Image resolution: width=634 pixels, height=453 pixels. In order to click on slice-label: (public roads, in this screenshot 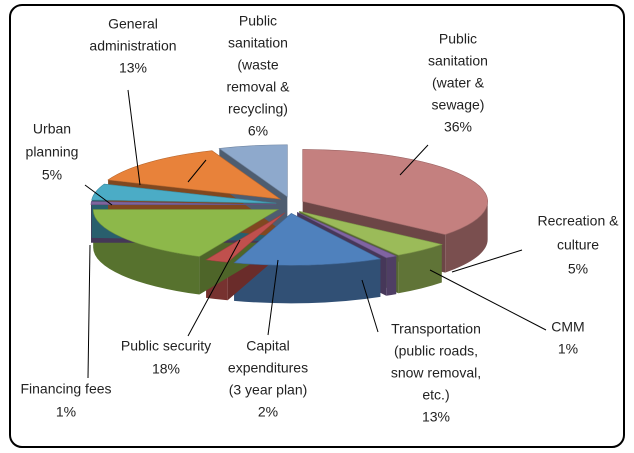, I will do `click(436, 351)`.